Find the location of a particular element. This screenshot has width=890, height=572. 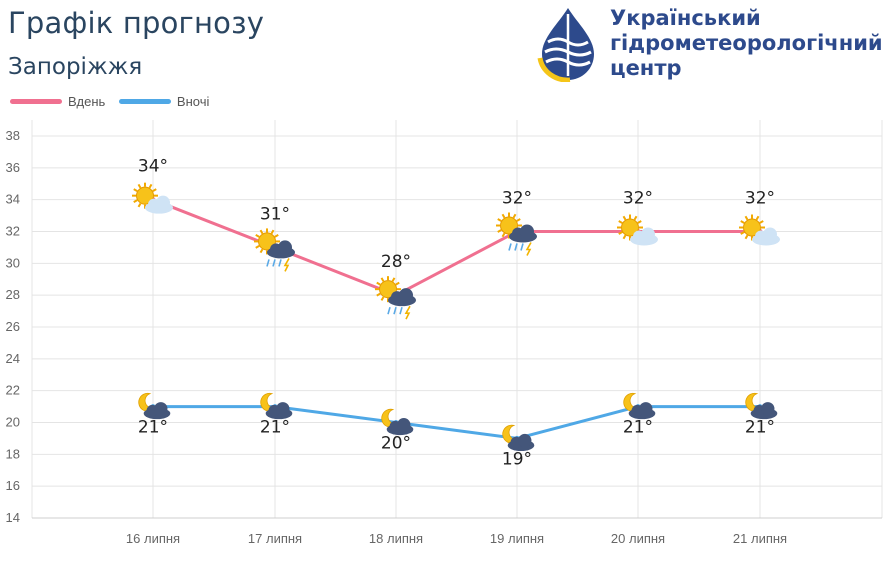

y-tick-label: 26 is located at coordinates (13, 326).